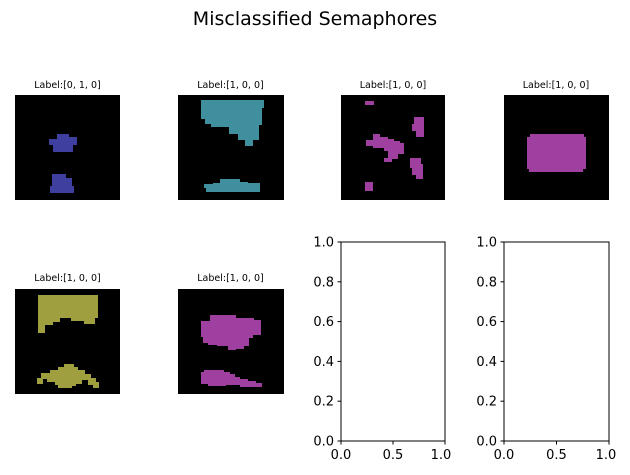 This screenshot has width=630, height=475. What do you see at coordinates (230, 85) in the screenshot?
I see `panel-2-title: Label:[1, 0, 0]` at bounding box center [230, 85].